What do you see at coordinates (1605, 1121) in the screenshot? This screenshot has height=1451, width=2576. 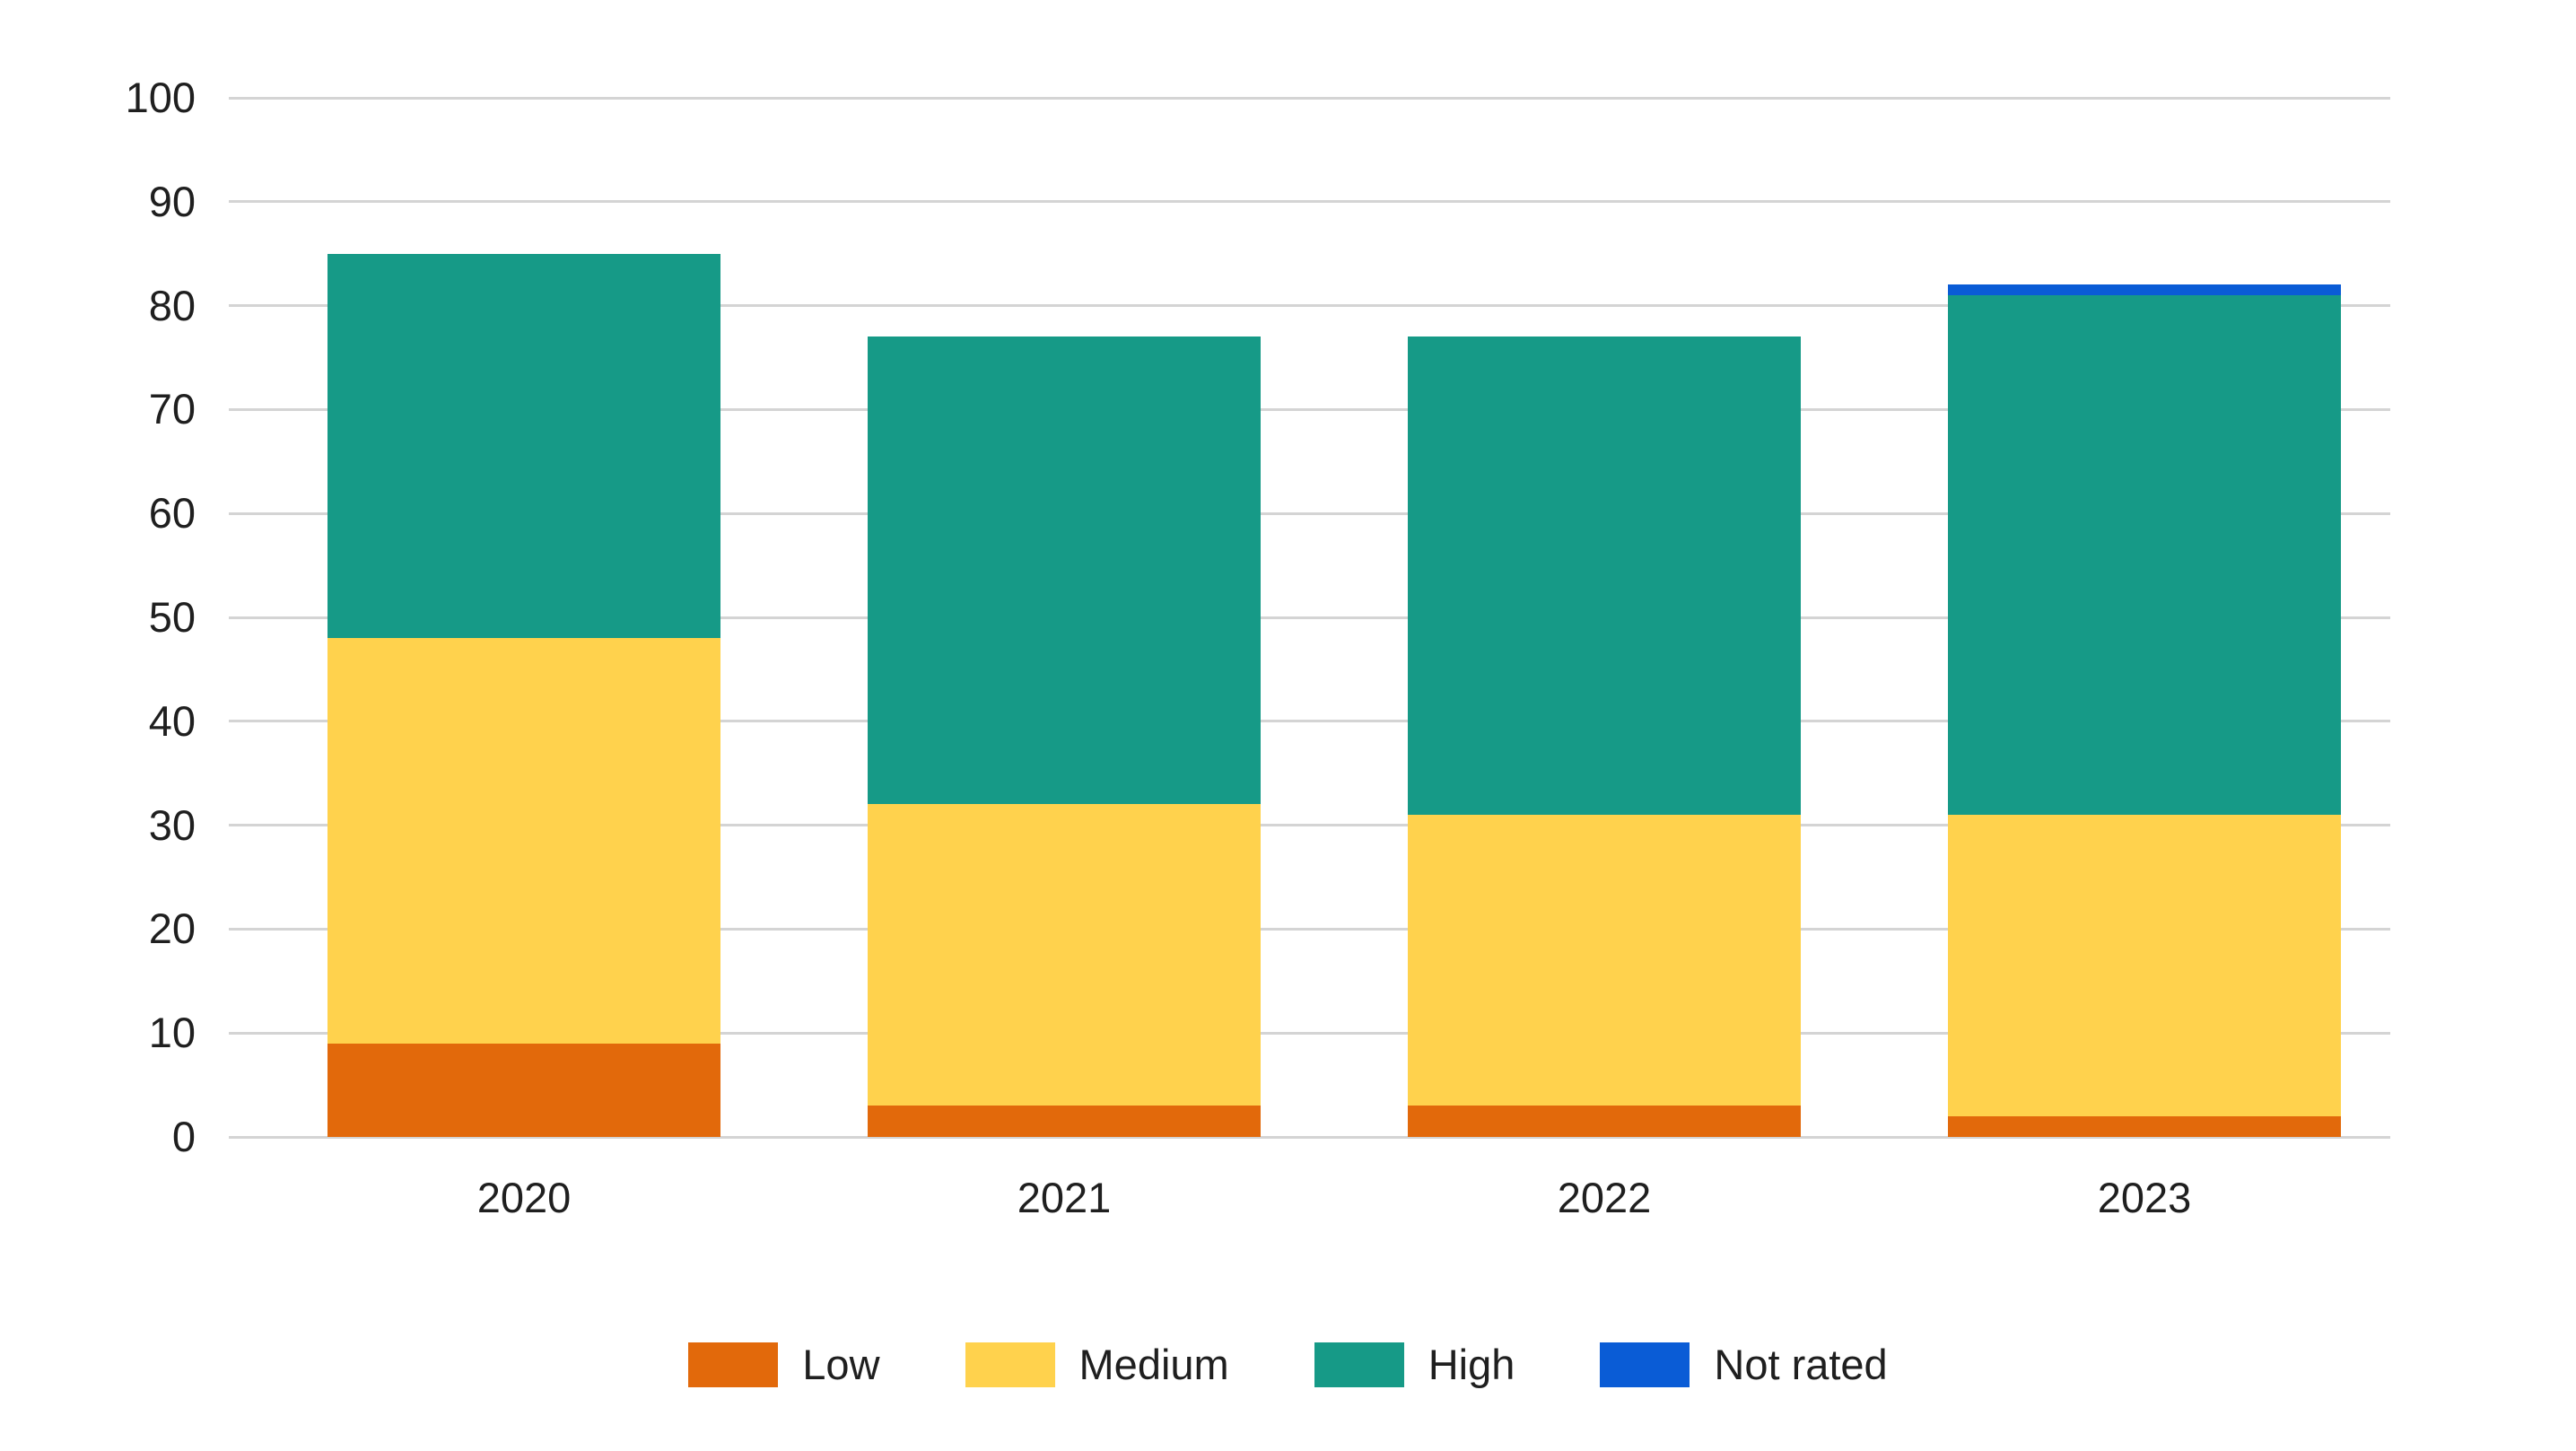 I see `bar-2022-low-segment` at bounding box center [1605, 1121].